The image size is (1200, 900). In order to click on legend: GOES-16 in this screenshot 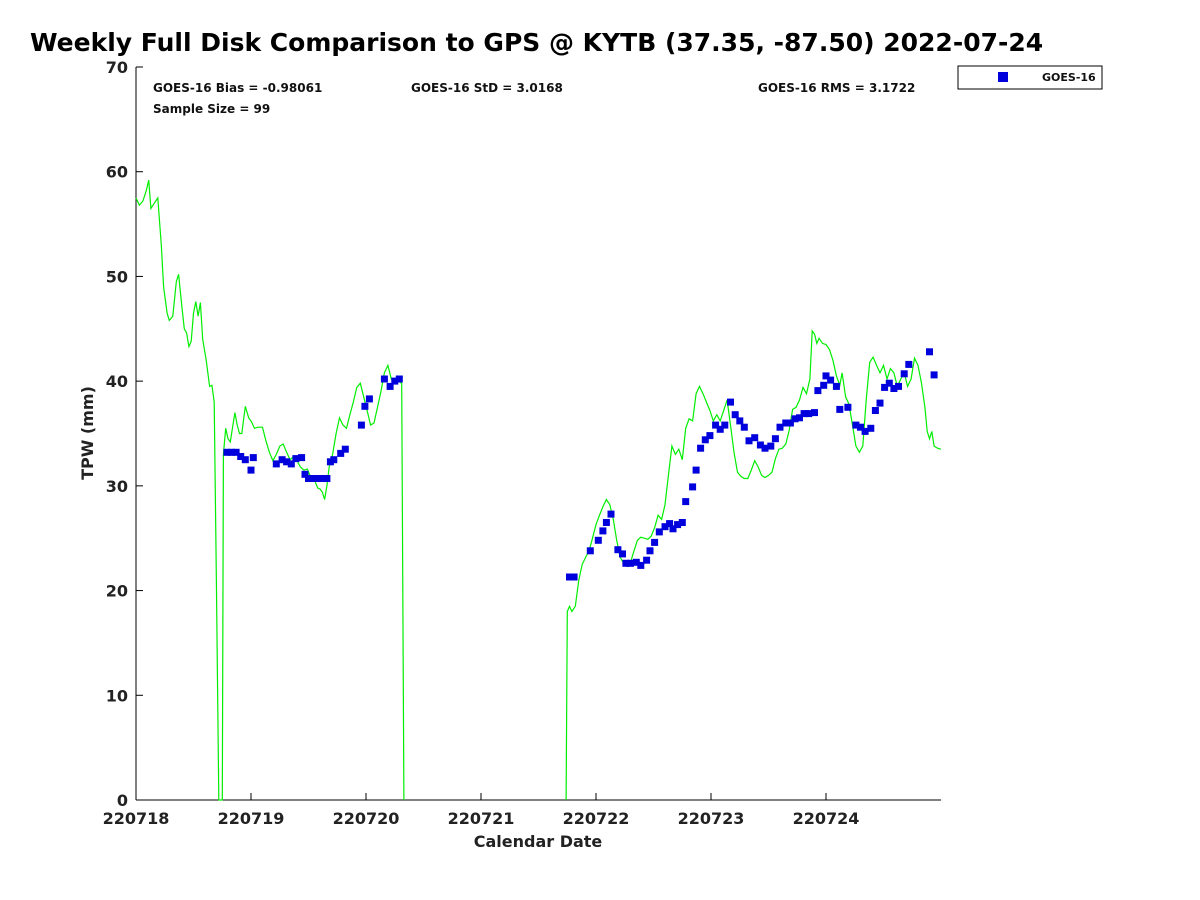, I will do `click(1030, 77)`.